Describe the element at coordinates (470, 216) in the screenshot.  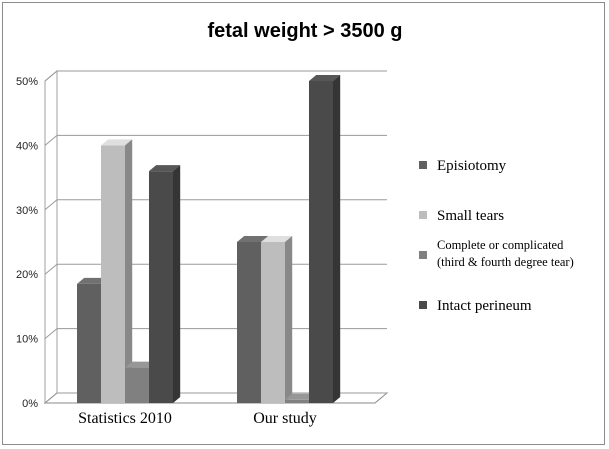
I see `legend-label: Small tears` at that location.